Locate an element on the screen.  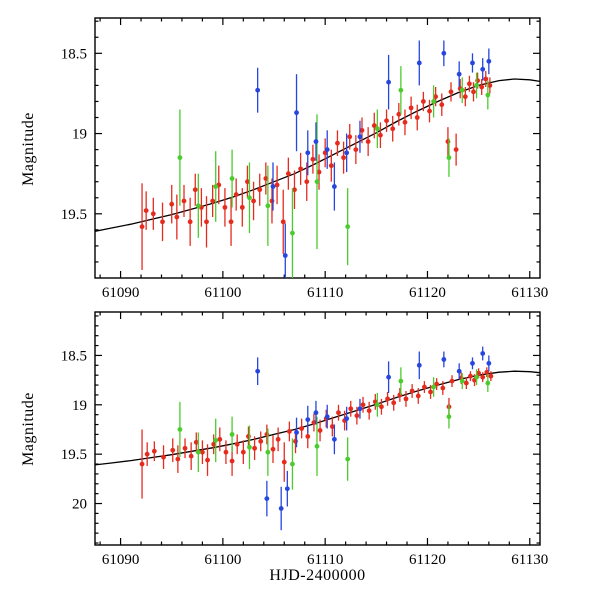
y-axis-label-bottom: Magnitude is located at coordinates (28, 429).